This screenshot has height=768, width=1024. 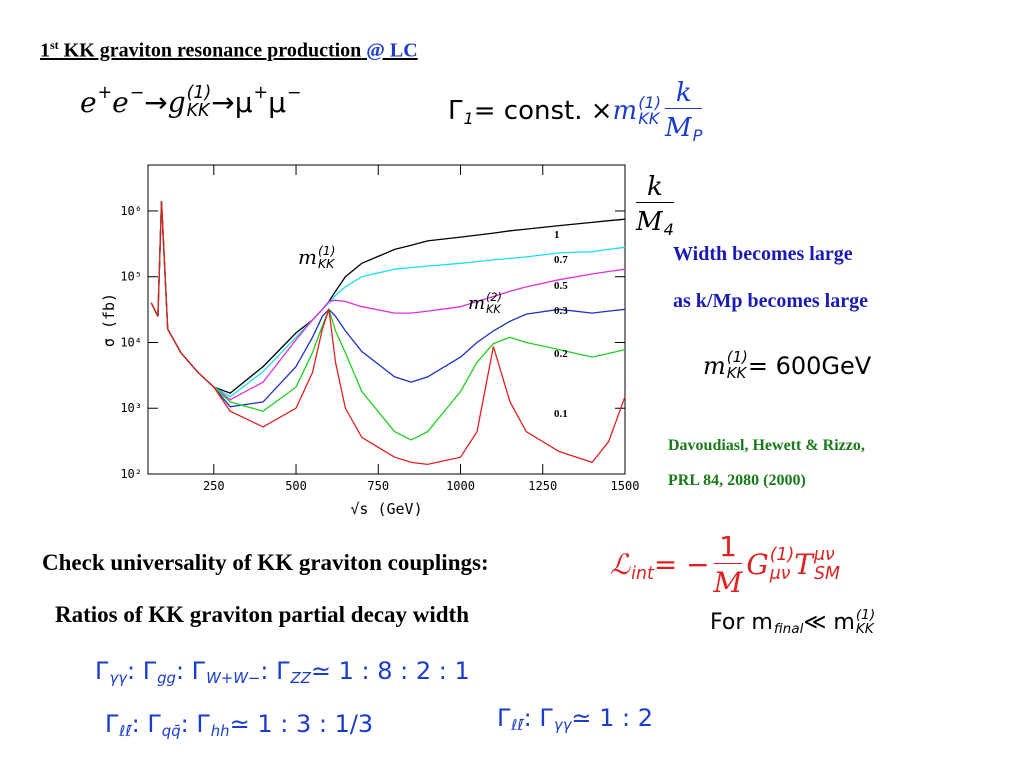 What do you see at coordinates (131, 211) in the screenshot?
I see `y-tick-label: 10⁶` at bounding box center [131, 211].